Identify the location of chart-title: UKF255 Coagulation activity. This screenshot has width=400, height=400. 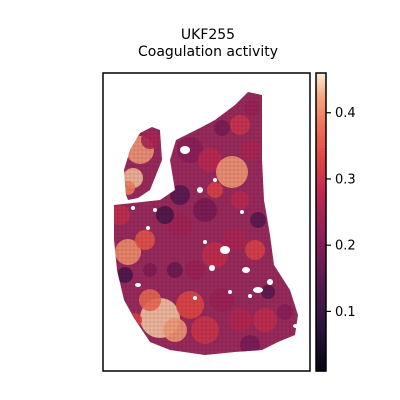
(208, 43).